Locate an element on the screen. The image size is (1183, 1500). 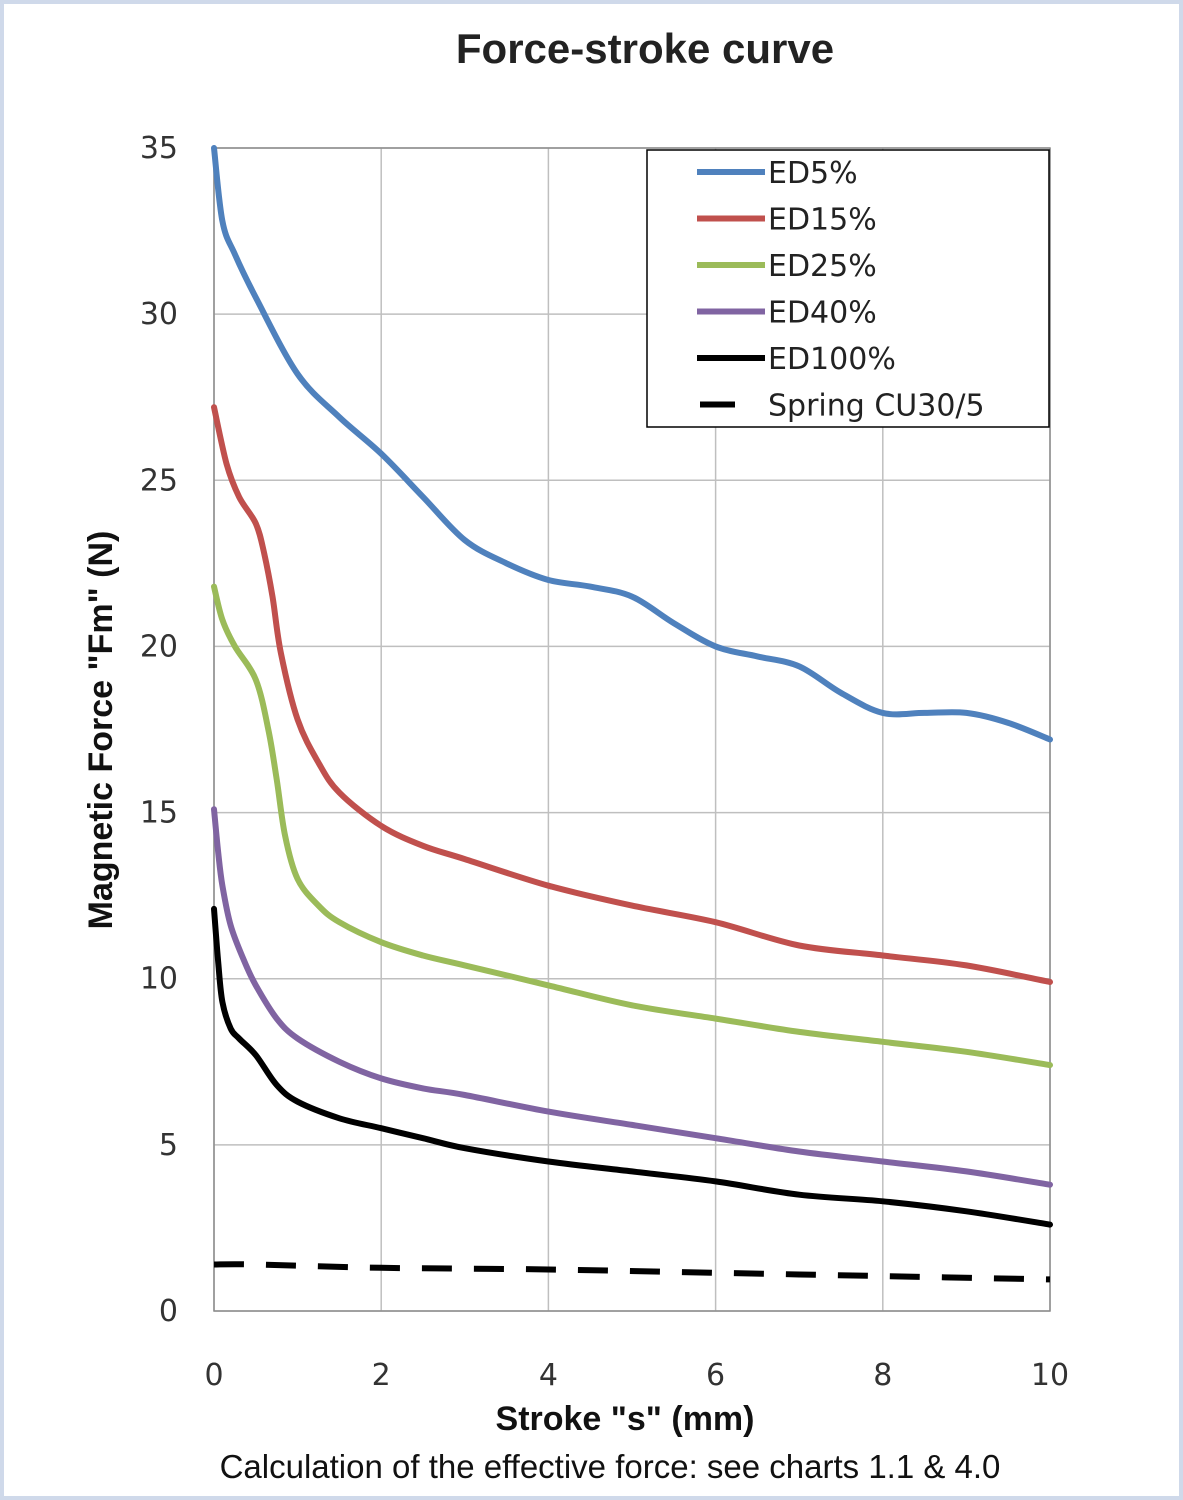
y-tick-label: 10 is located at coordinates (159, 979).